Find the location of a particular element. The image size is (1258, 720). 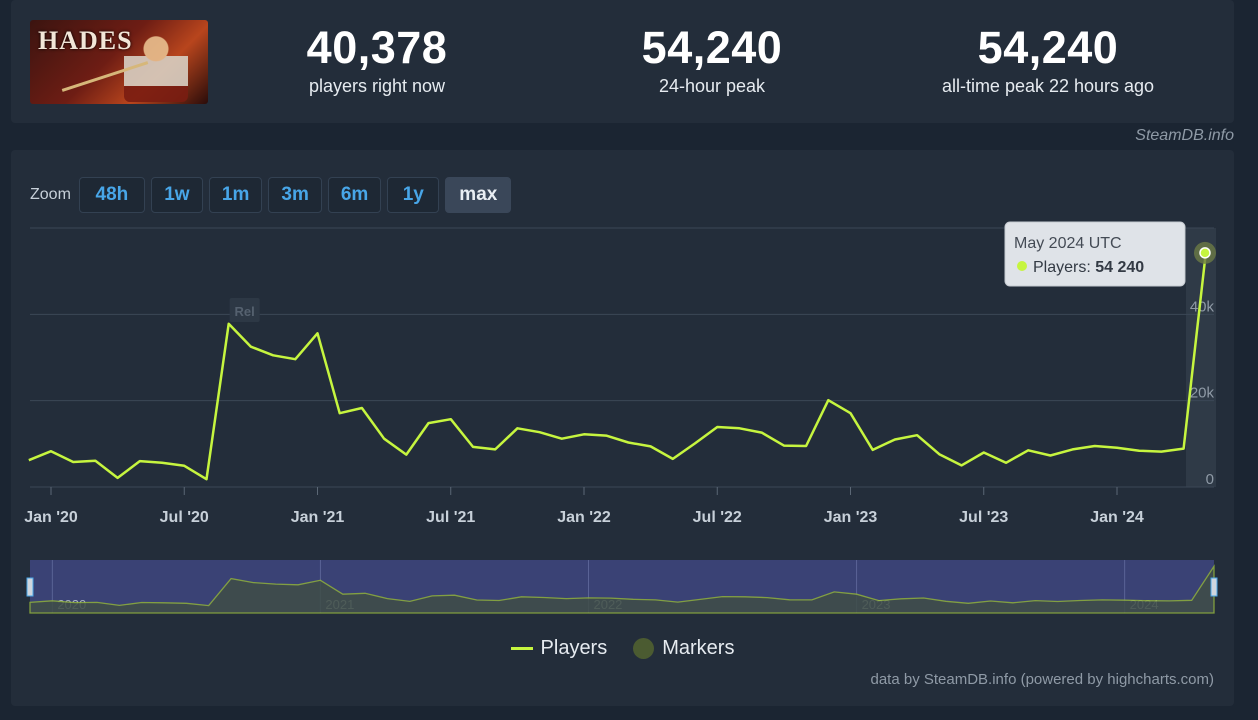

zoom-bar: Zoom 48h 1w 1m 3m 6m 1y max is located at coordinates (273, 195).